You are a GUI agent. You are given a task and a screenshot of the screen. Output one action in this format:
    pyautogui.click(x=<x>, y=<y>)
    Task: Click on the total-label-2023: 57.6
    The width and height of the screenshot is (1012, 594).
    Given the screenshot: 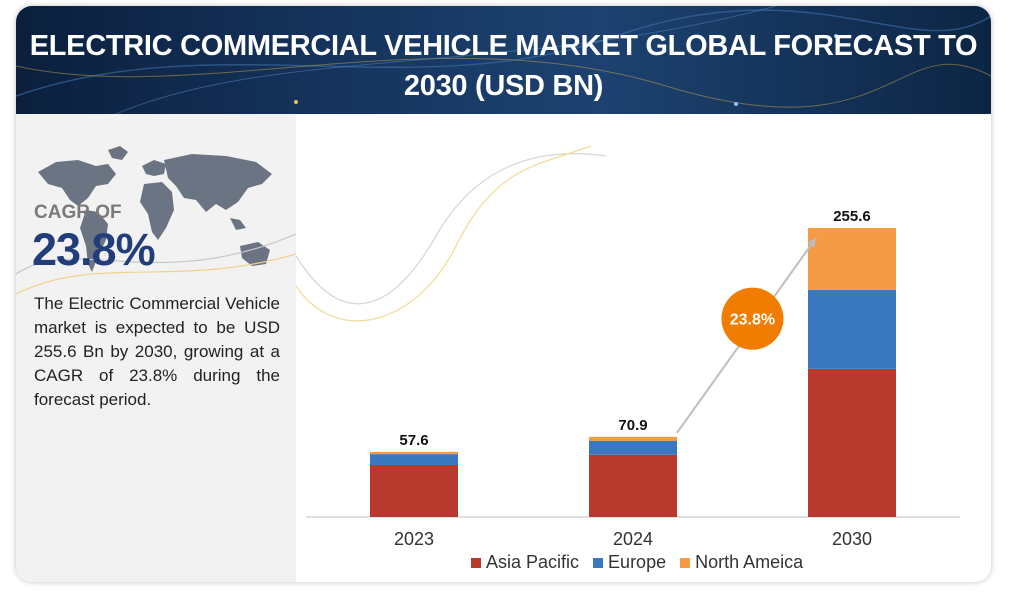 What is the action you would take?
    pyautogui.click(x=413, y=440)
    